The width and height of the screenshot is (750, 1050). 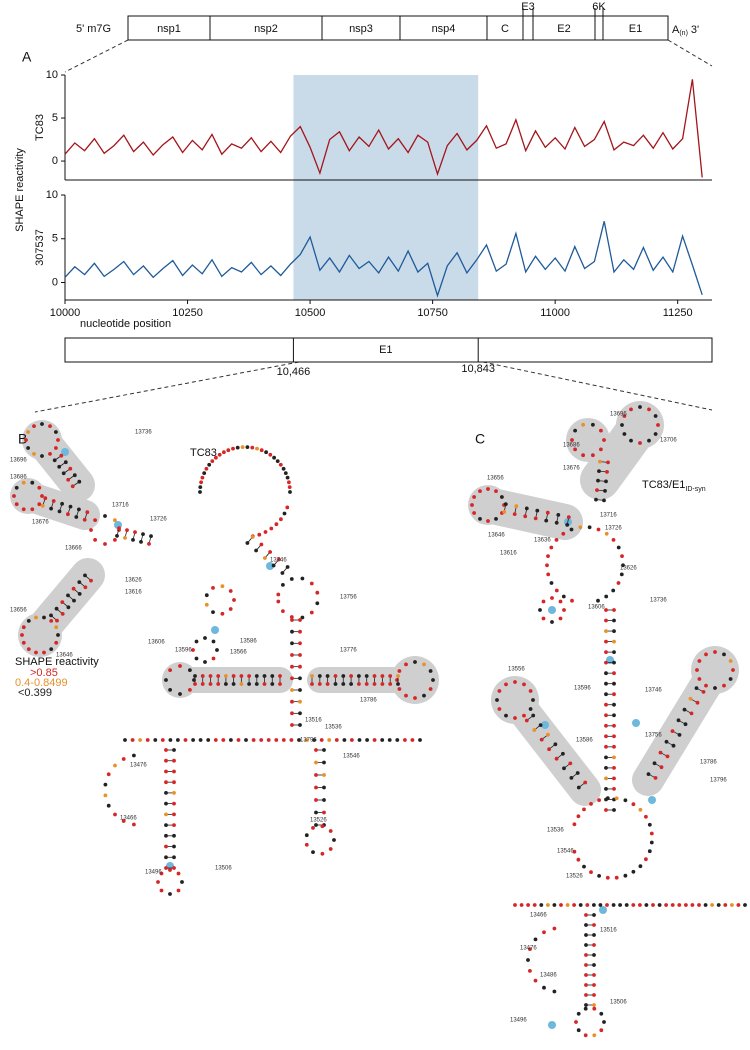 What do you see at coordinates (383, 259) in the screenshot?
I see `reactivity-line` at bounding box center [383, 259].